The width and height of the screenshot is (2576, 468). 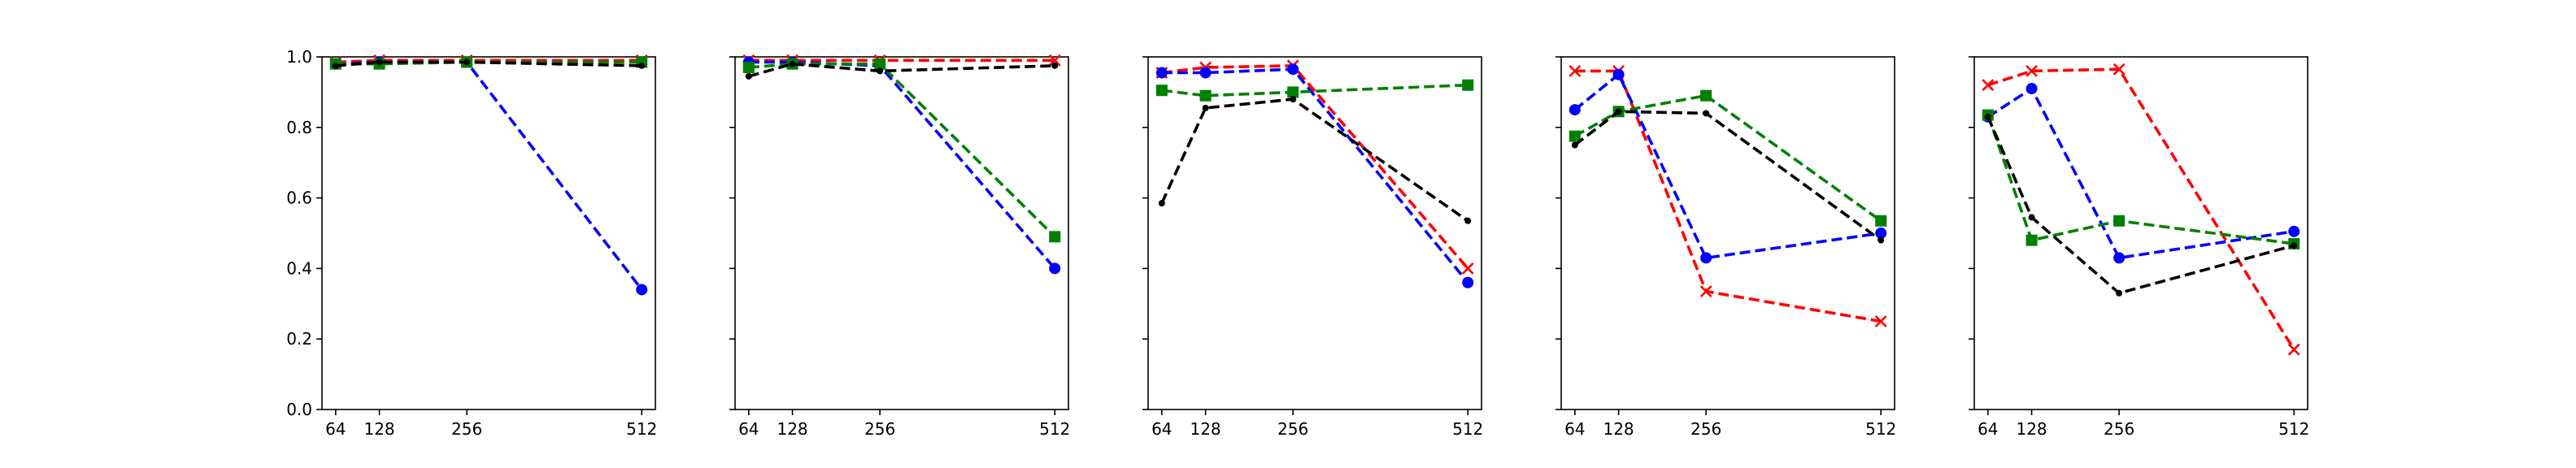 I want to click on series-red, so click(x=2141, y=210).